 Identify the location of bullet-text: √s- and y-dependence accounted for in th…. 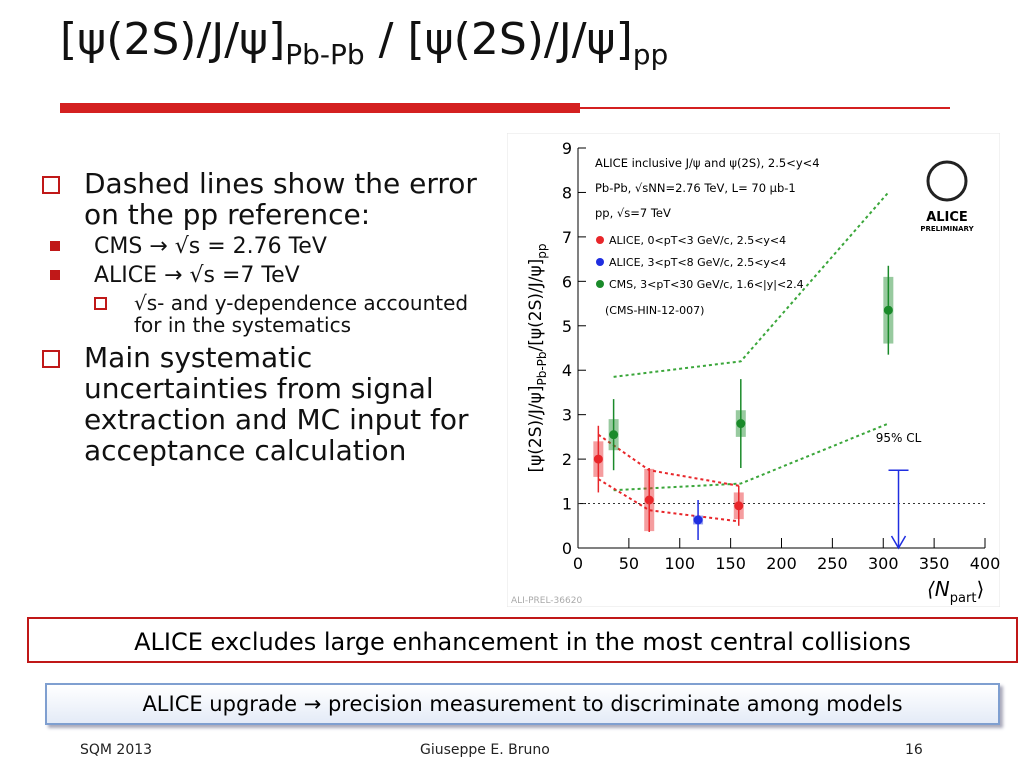
(301, 314).